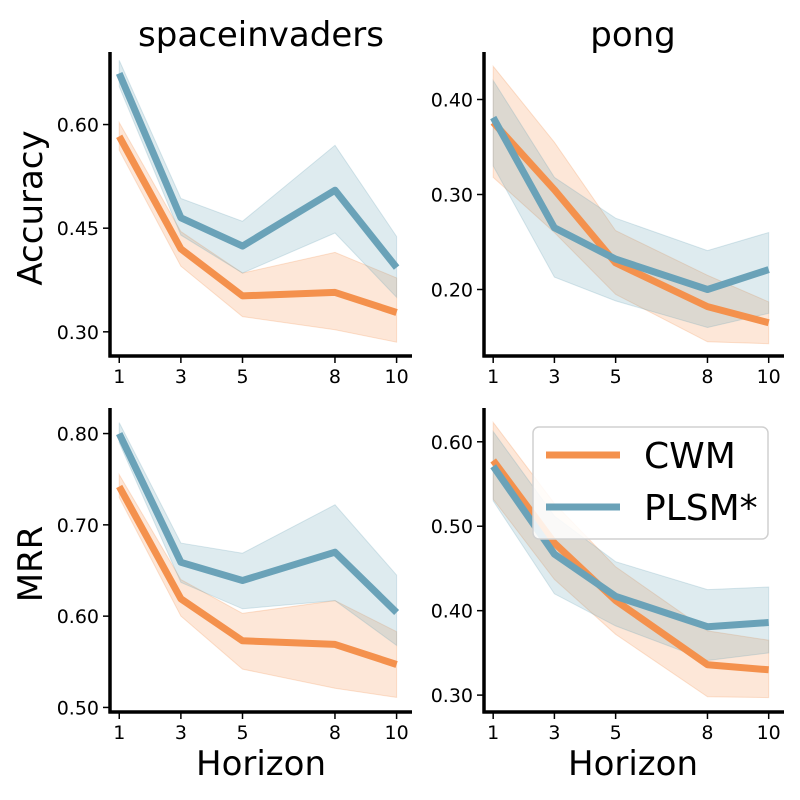 This screenshot has height=800, width=800. Describe the element at coordinates (633, 35) in the screenshot. I see `panel-title: pong` at that location.